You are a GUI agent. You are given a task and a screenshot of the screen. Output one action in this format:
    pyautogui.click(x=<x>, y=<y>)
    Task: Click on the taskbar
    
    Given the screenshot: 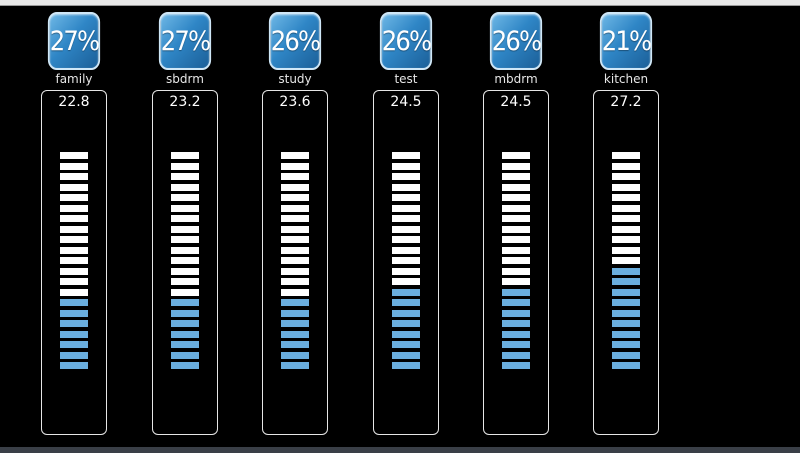 What is the action you would take?
    pyautogui.click(x=400, y=450)
    